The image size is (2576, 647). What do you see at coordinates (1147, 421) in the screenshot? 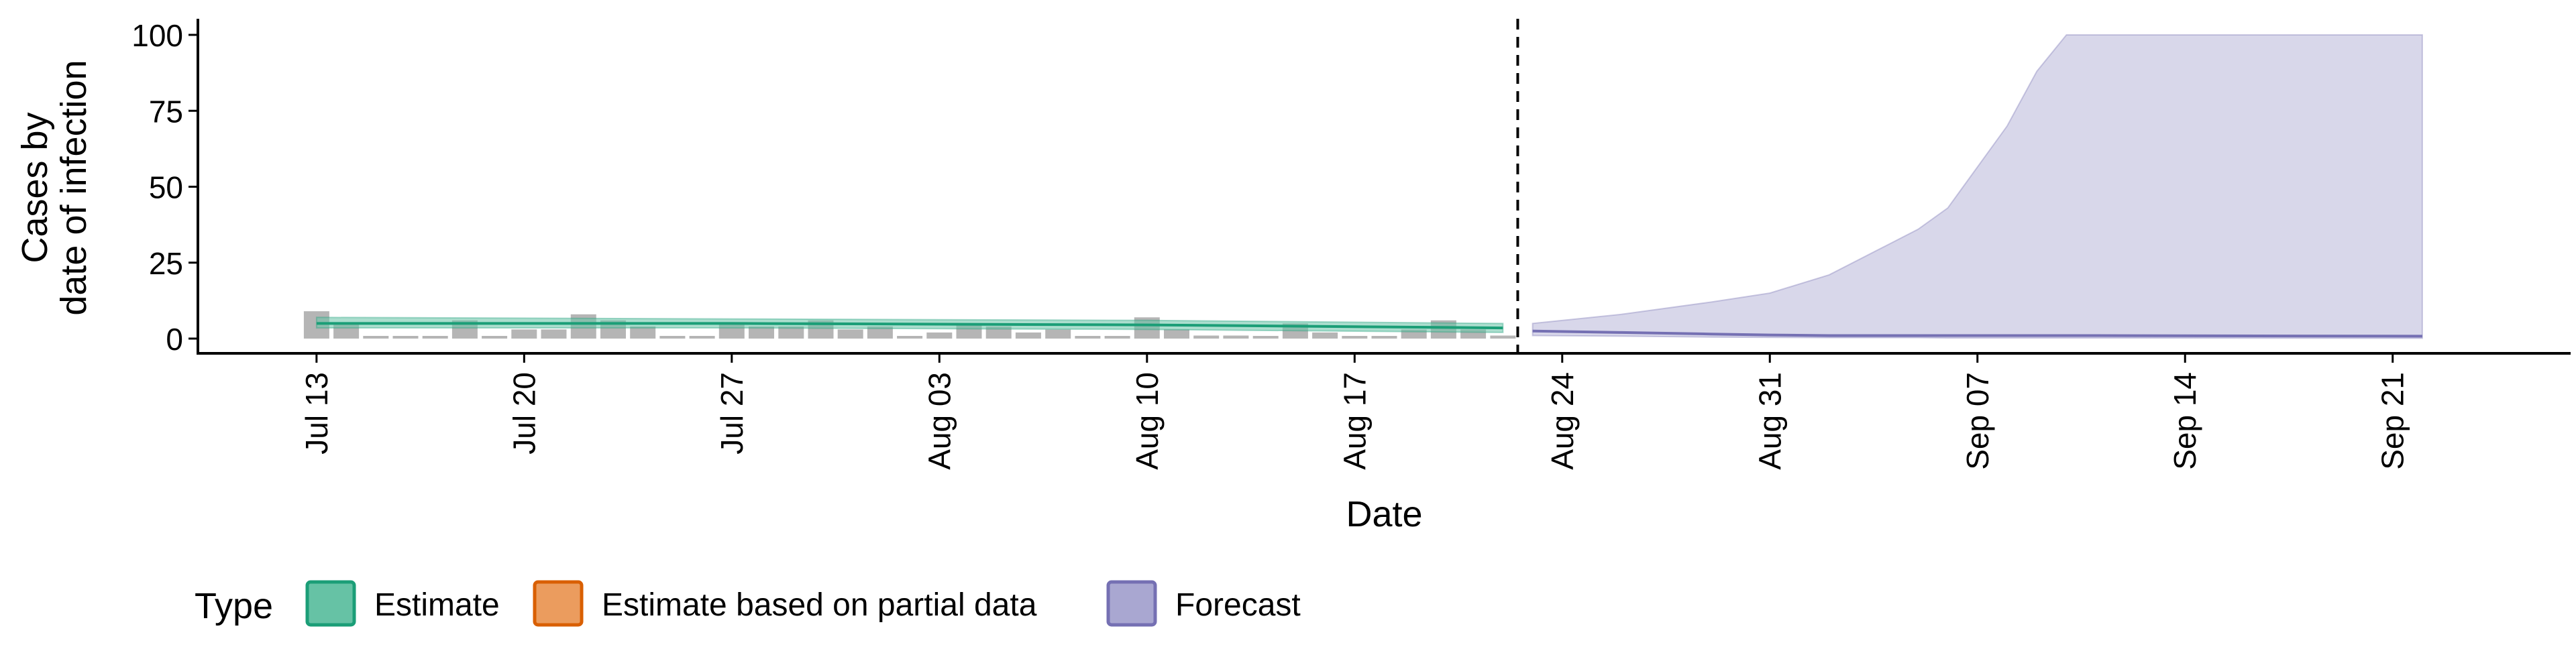
I see `x-tick-label: Aug 10` at bounding box center [1147, 421].